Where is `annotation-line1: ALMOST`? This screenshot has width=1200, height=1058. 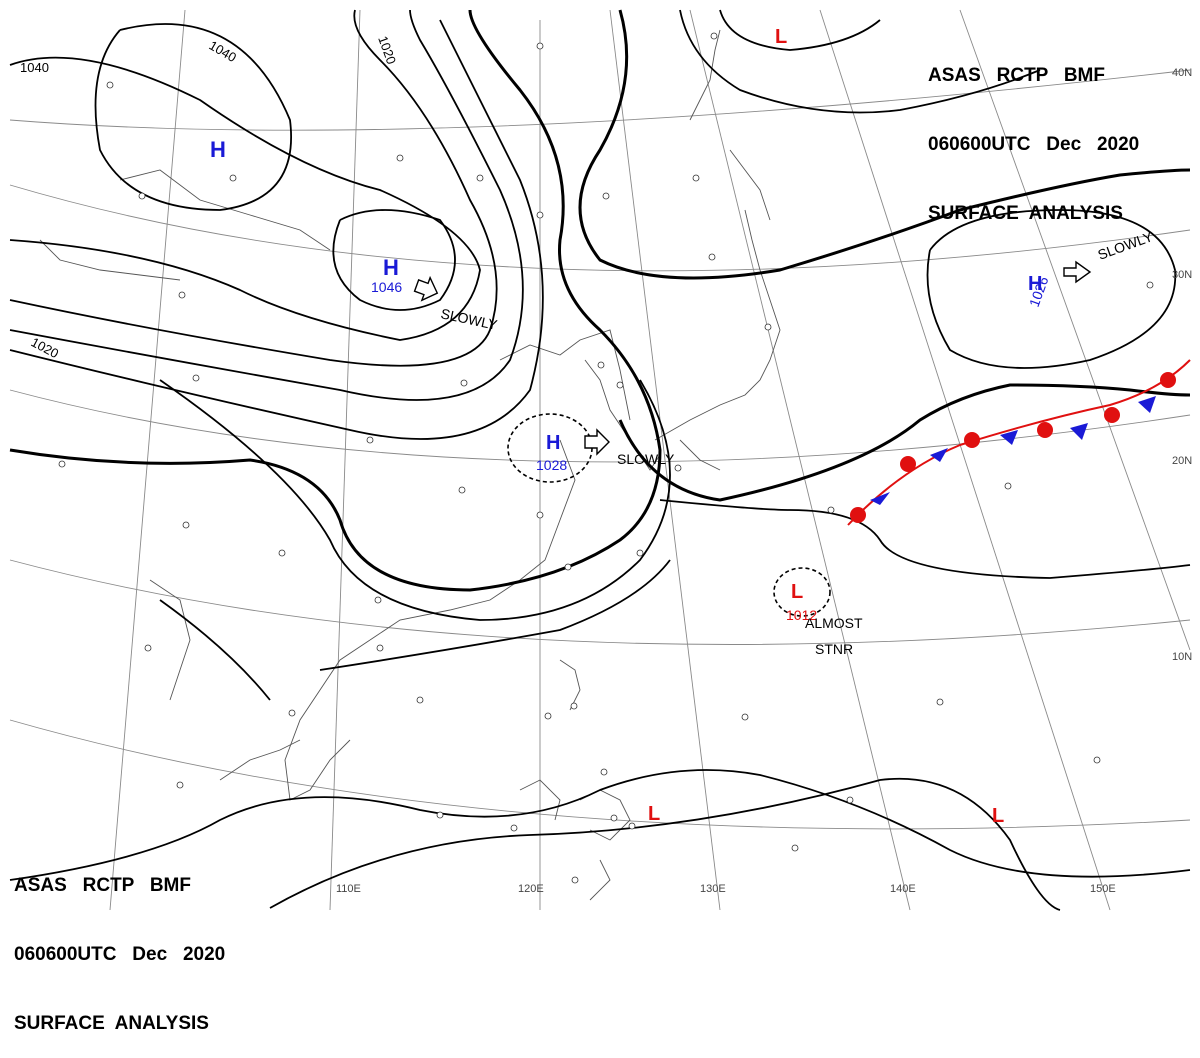 annotation-line1: ALMOST is located at coordinates (834, 623).